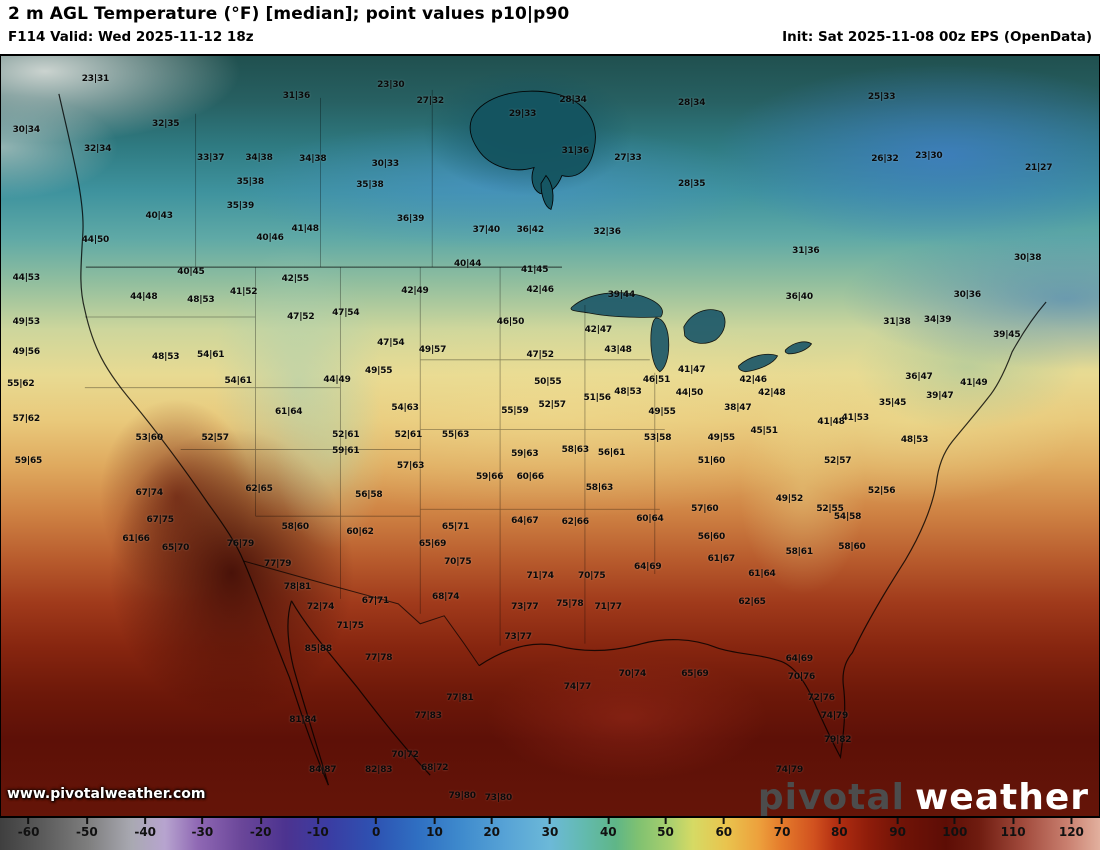 Image resolution: width=1100 pixels, height=850 pixels. What do you see at coordinates (375, 600) in the screenshot?
I see `point-value: 67|71` at bounding box center [375, 600].